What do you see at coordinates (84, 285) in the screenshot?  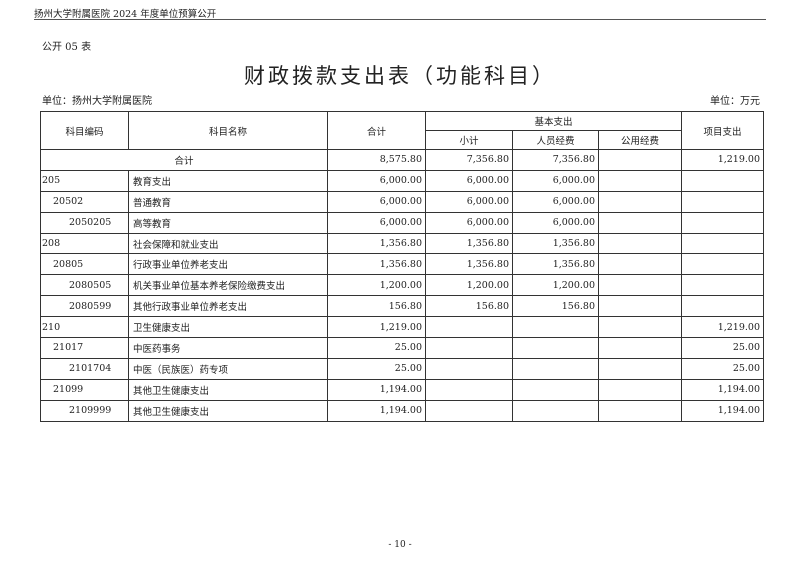 I see `cell-code: 2080505` at bounding box center [84, 285].